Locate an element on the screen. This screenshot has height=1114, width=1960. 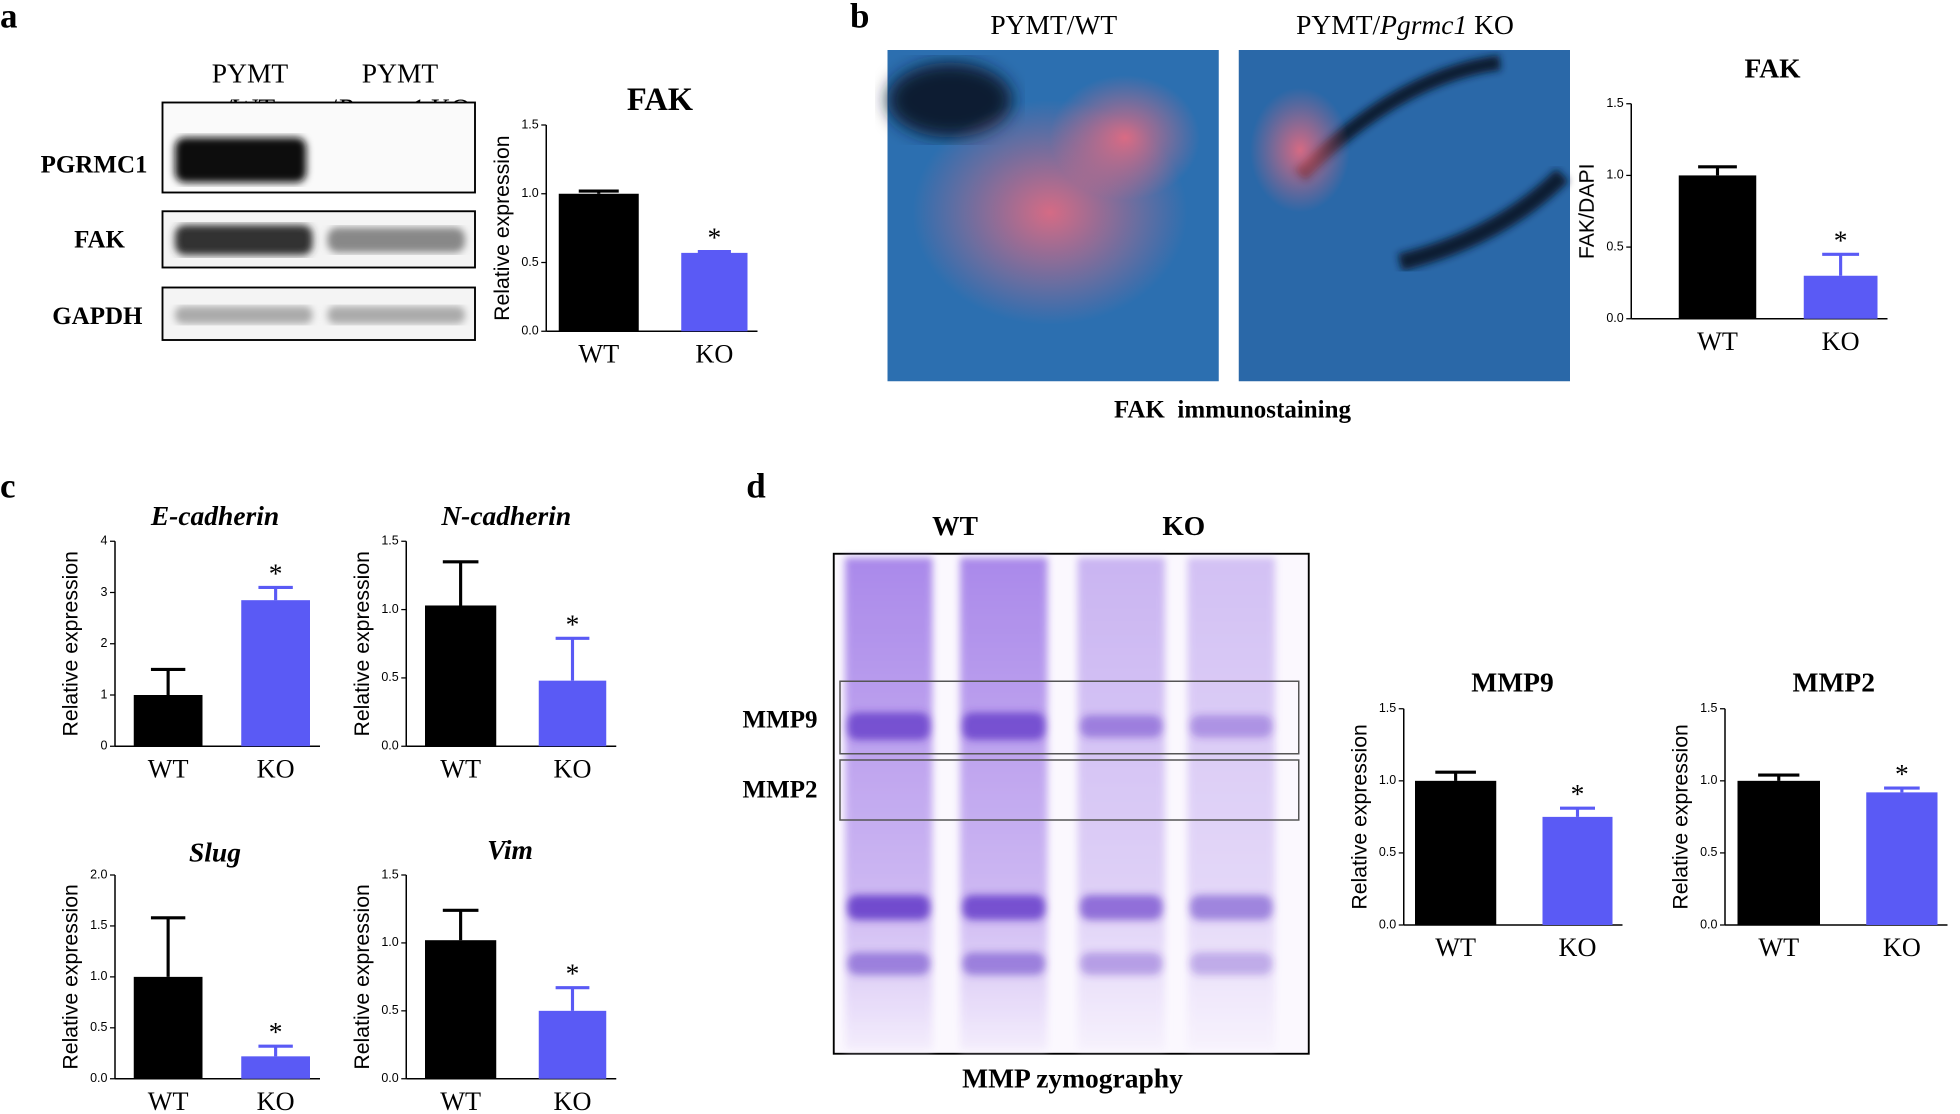
band-label: MMP9 is located at coordinates (780, 720).